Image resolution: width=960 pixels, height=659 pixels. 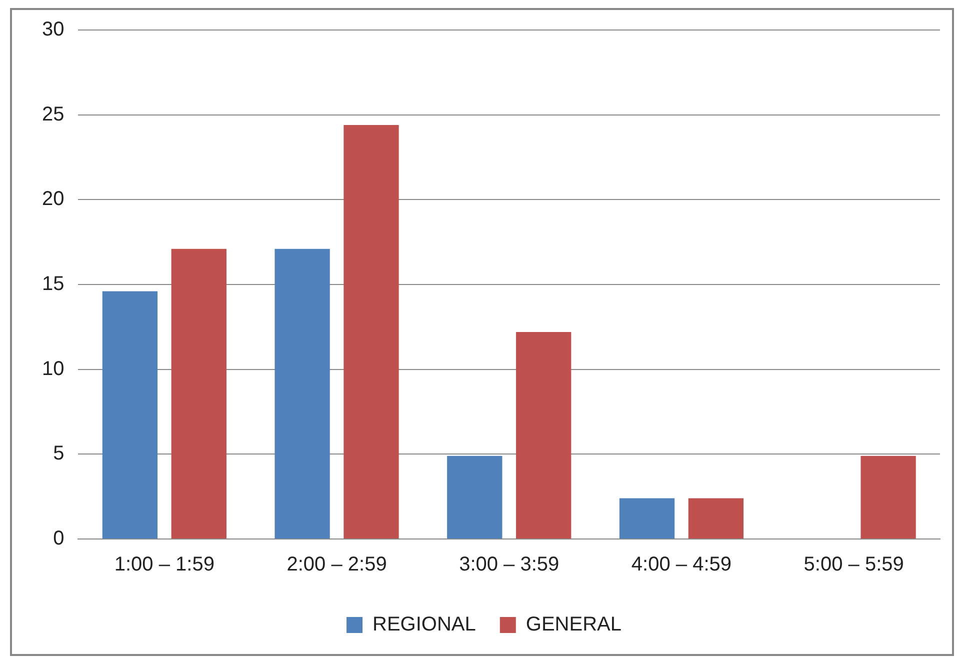 What do you see at coordinates (681, 565) in the screenshot?
I see `x-tick-label: 4:00 – 4:59` at bounding box center [681, 565].